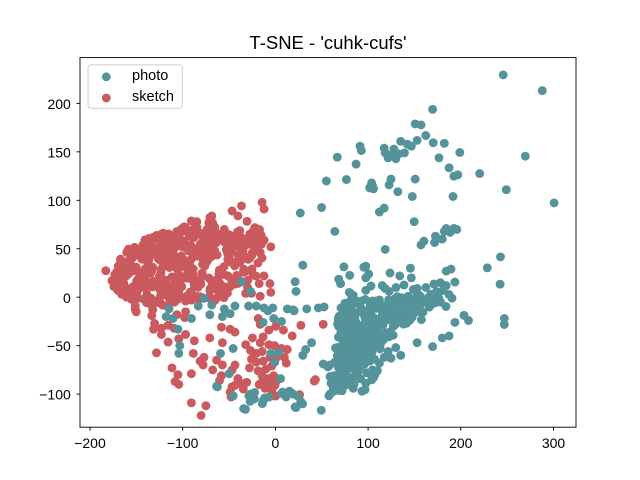  What do you see at coordinates (150, 76) in the screenshot?
I see `svg-text: photo` at bounding box center [150, 76].